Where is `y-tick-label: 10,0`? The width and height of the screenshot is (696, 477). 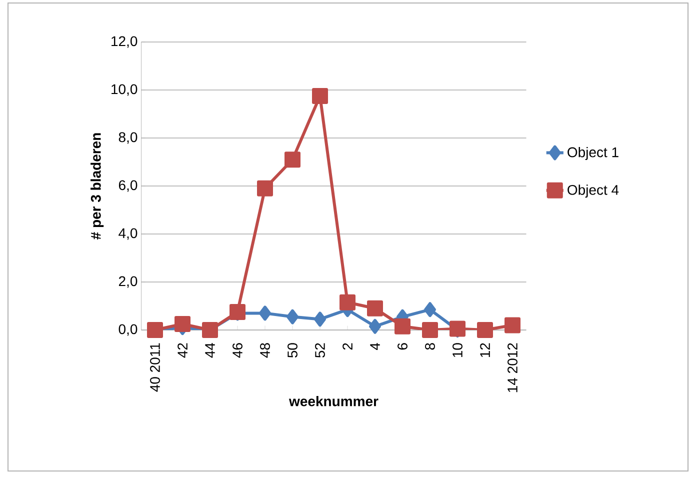 y-tick-label: 10,0 is located at coordinates (125, 90).